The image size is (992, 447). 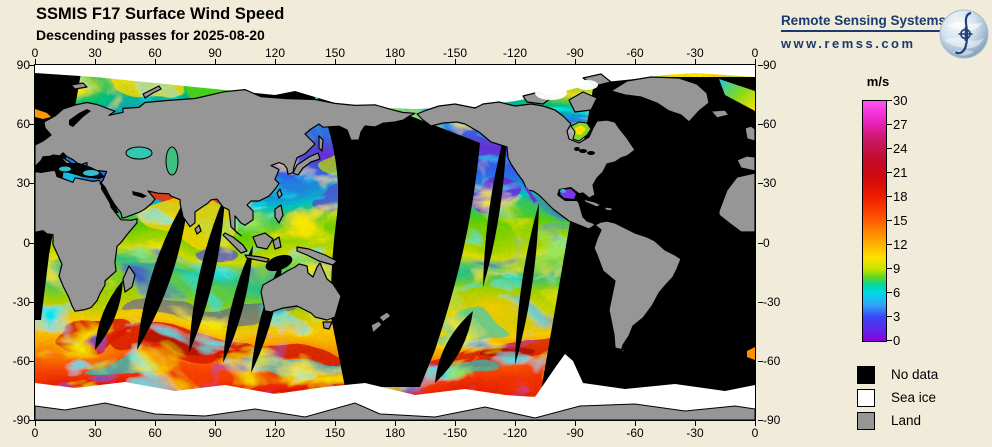 What do you see at coordinates (900, 196) in the screenshot?
I see `colorbar-tick-label: 18` at bounding box center [900, 196].